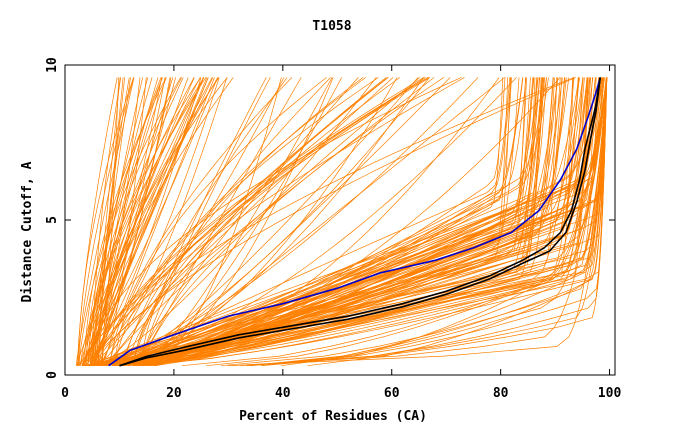 This screenshot has width=680, height=440. I want to click on y-tick-label: 5, so click(52, 220).